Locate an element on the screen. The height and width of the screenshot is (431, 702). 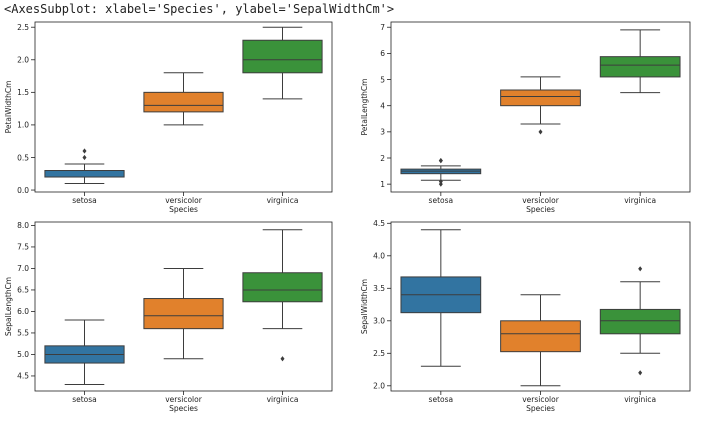
y-tick-label: 7 is located at coordinates (382, 27).